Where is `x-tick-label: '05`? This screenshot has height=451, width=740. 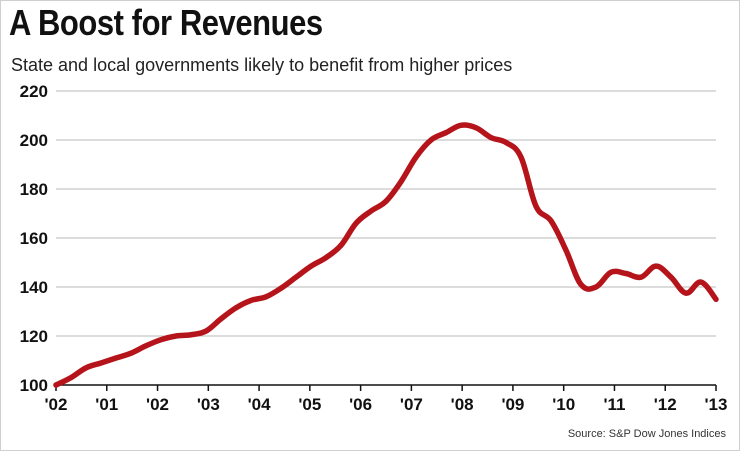
x-tick-label: '05 is located at coordinates (309, 404).